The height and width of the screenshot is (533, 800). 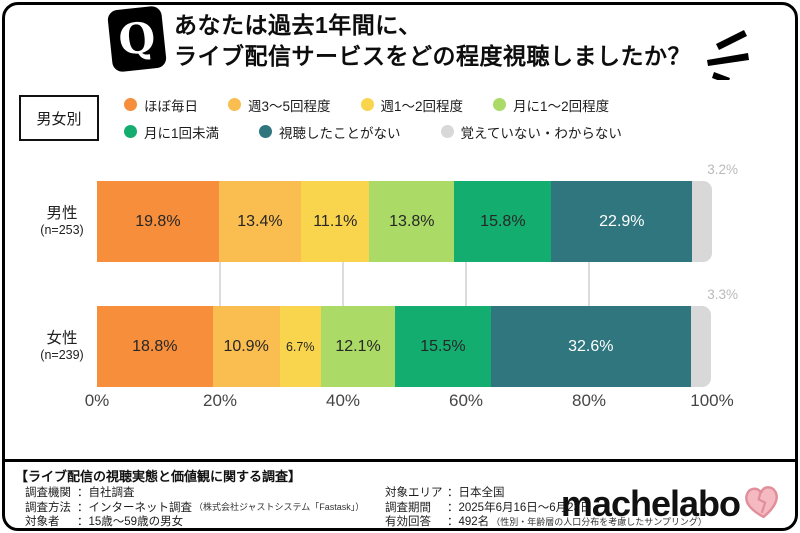 What do you see at coordinates (541, 133) in the screenshot?
I see `legend-label-6: 覚えていない・わからない` at bounding box center [541, 133].